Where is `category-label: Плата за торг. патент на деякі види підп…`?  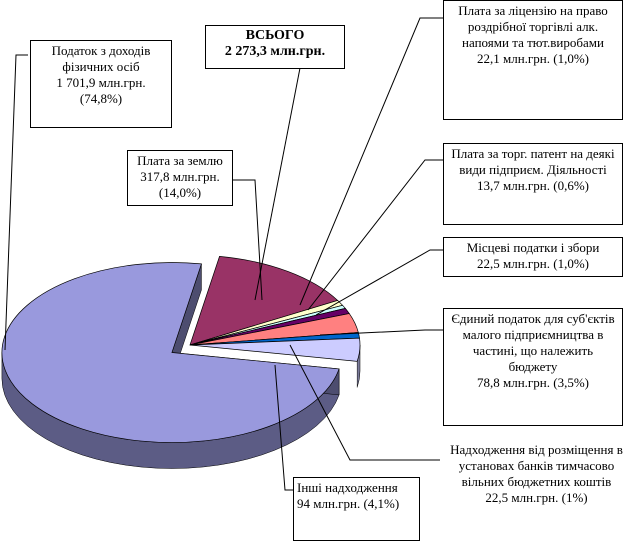 category-label: Плата за торг. патент на деякі види підп… is located at coordinates (533, 161).